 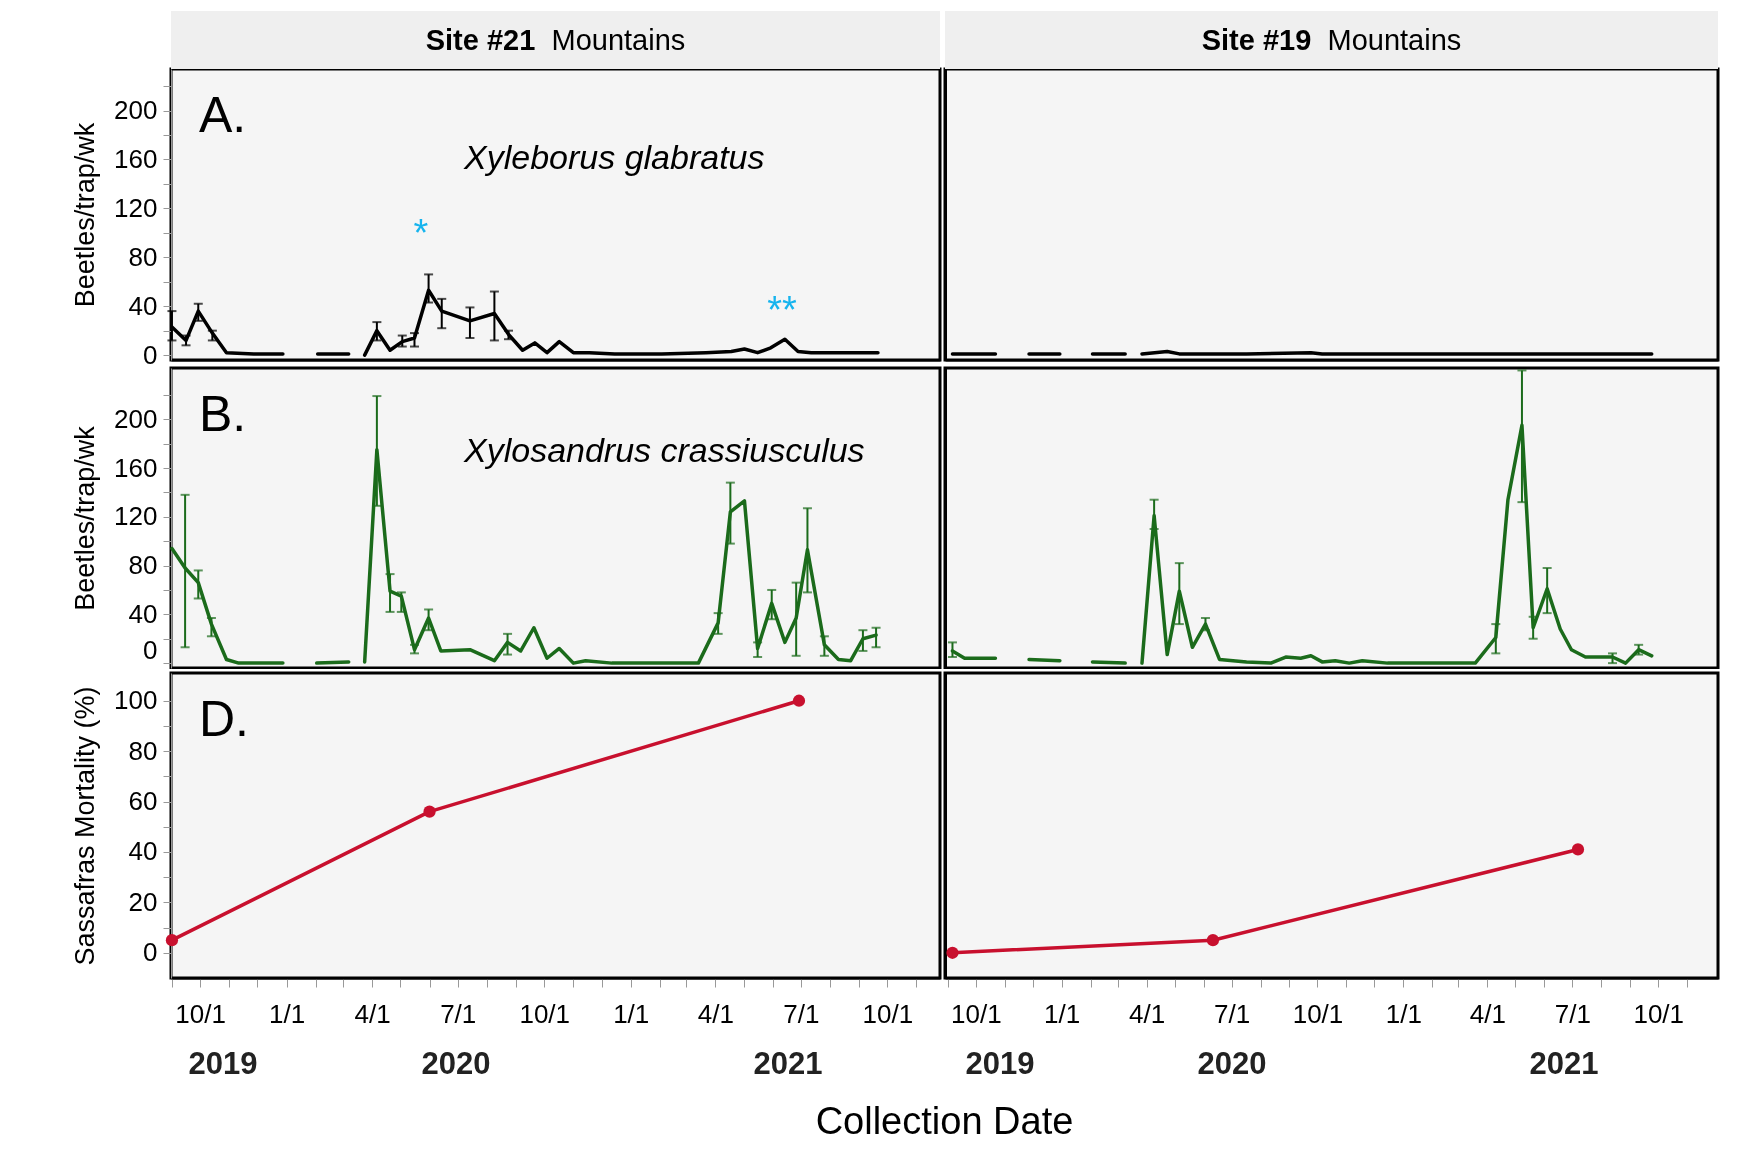 What do you see at coordinates (143, 801) in the screenshot?
I see `y-tick-label: 60` at bounding box center [143, 801].